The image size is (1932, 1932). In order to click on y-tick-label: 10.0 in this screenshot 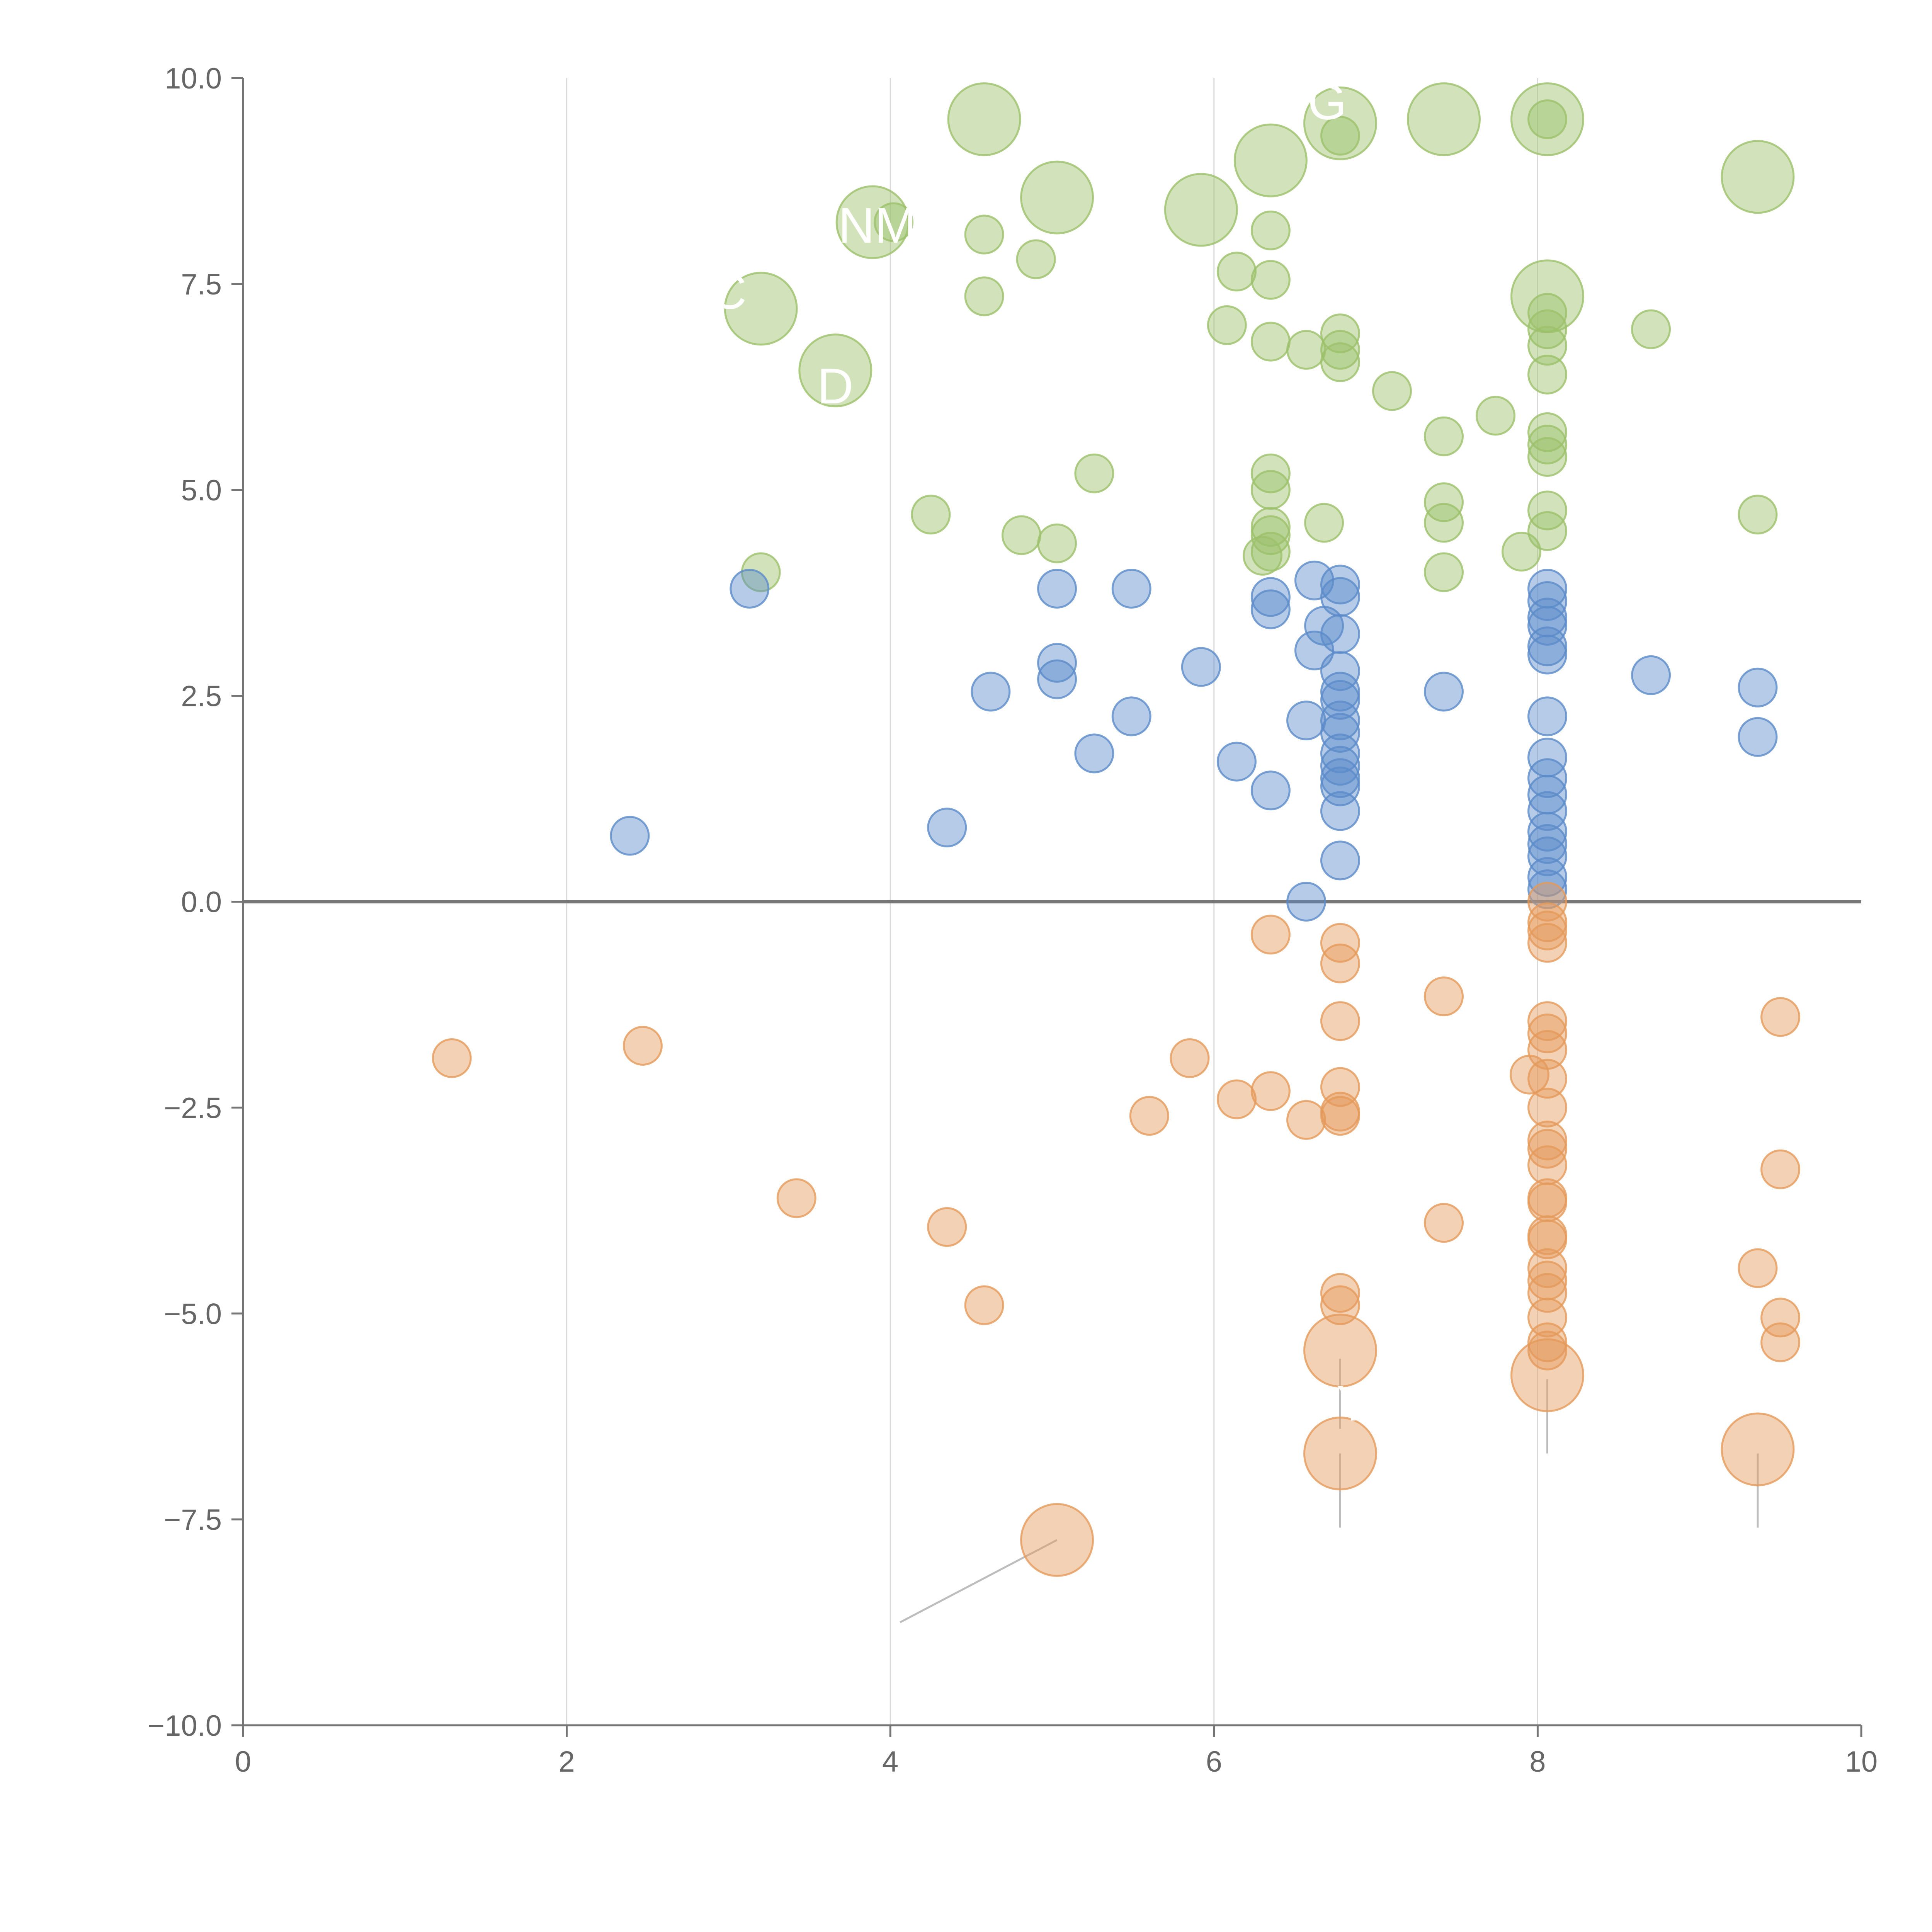, I will do `click(193, 78)`.